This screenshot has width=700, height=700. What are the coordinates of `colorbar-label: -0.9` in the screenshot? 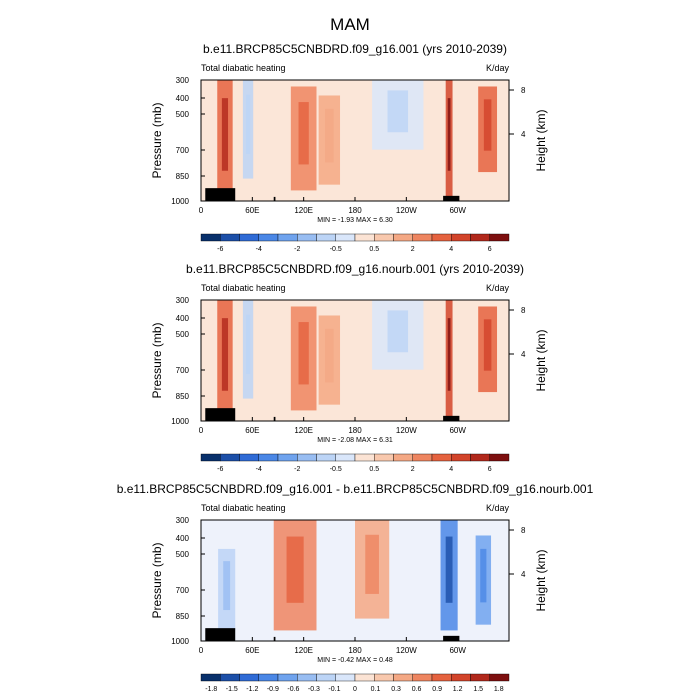 It's located at (273, 689).